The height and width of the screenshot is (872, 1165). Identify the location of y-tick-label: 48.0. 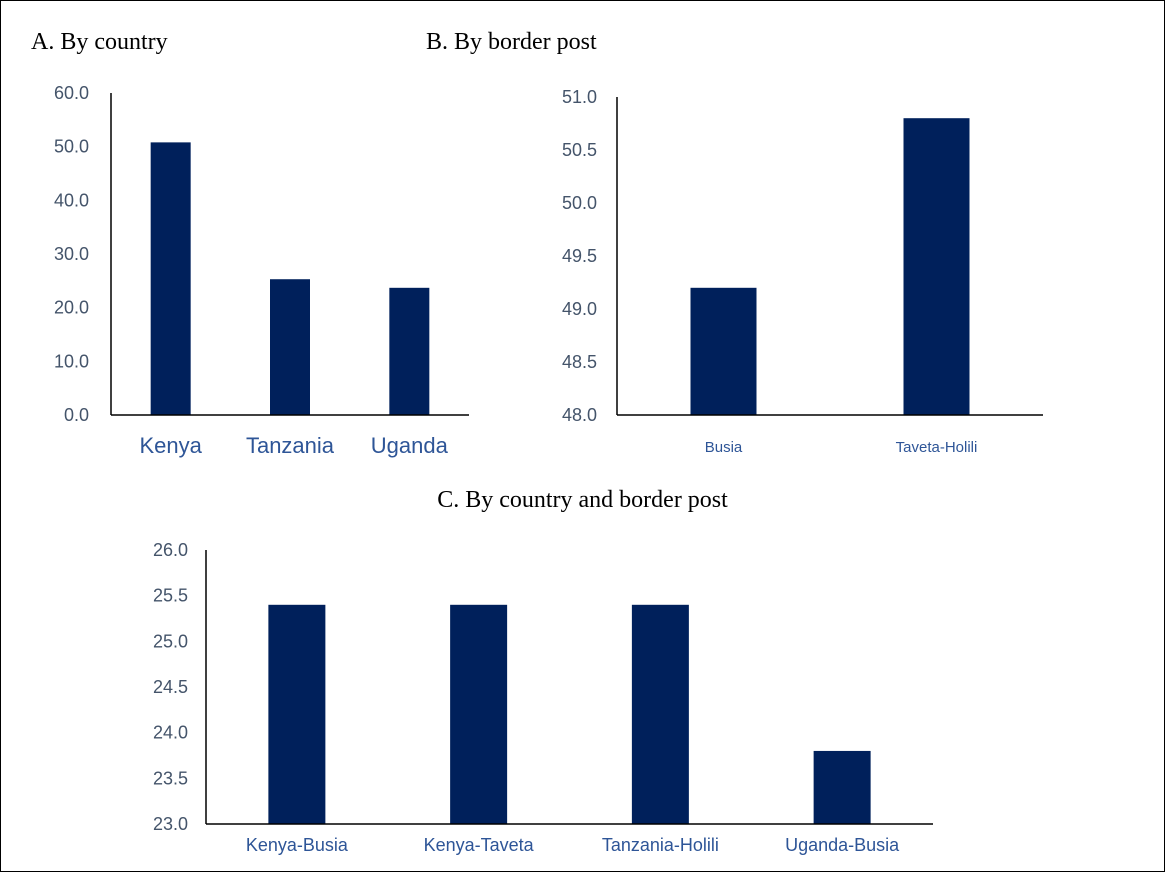
(579, 415).